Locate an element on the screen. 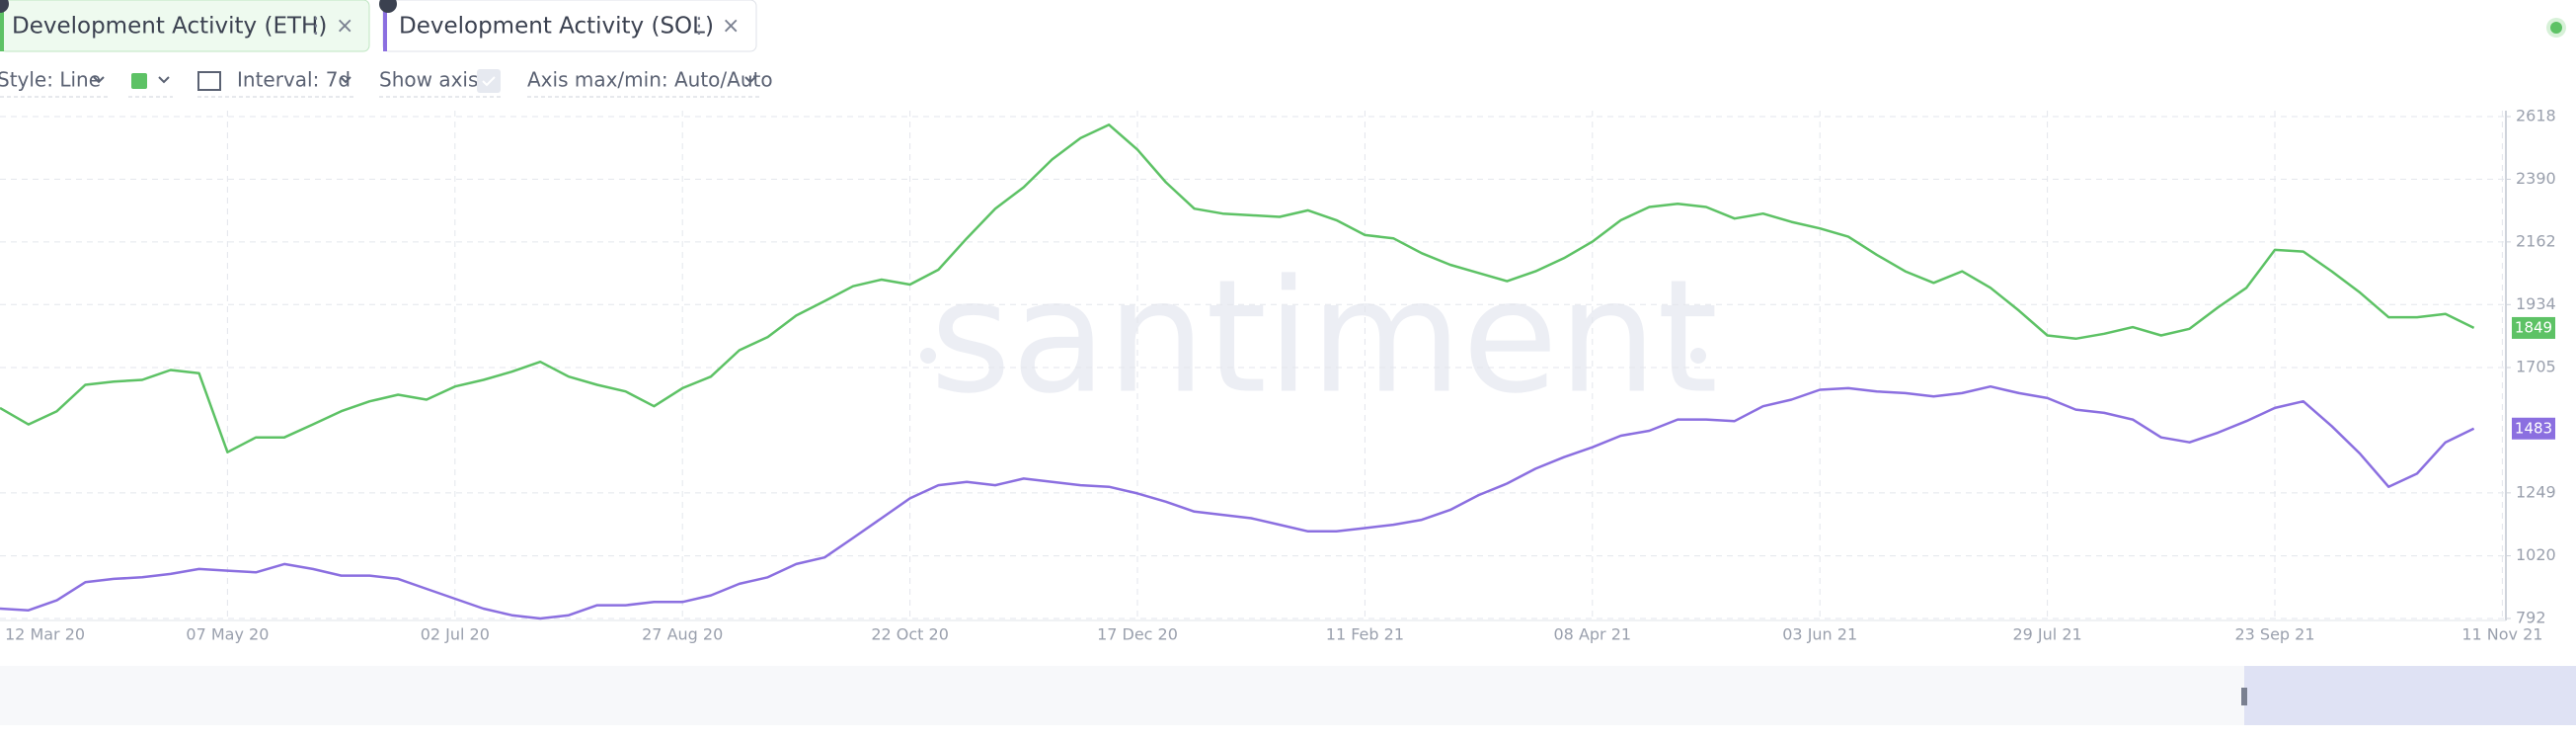 The width and height of the screenshot is (2576, 741). color-swatch is located at coordinates (139, 81).